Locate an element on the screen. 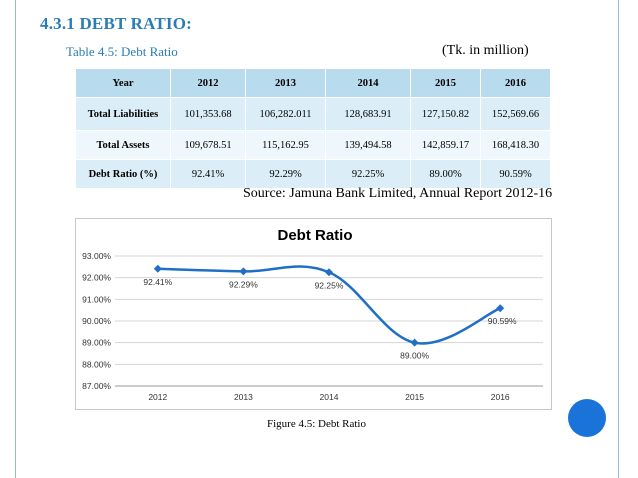 The width and height of the screenshot is (638, 478). table-cell: 92.41% is located at coordinates (208, 174).